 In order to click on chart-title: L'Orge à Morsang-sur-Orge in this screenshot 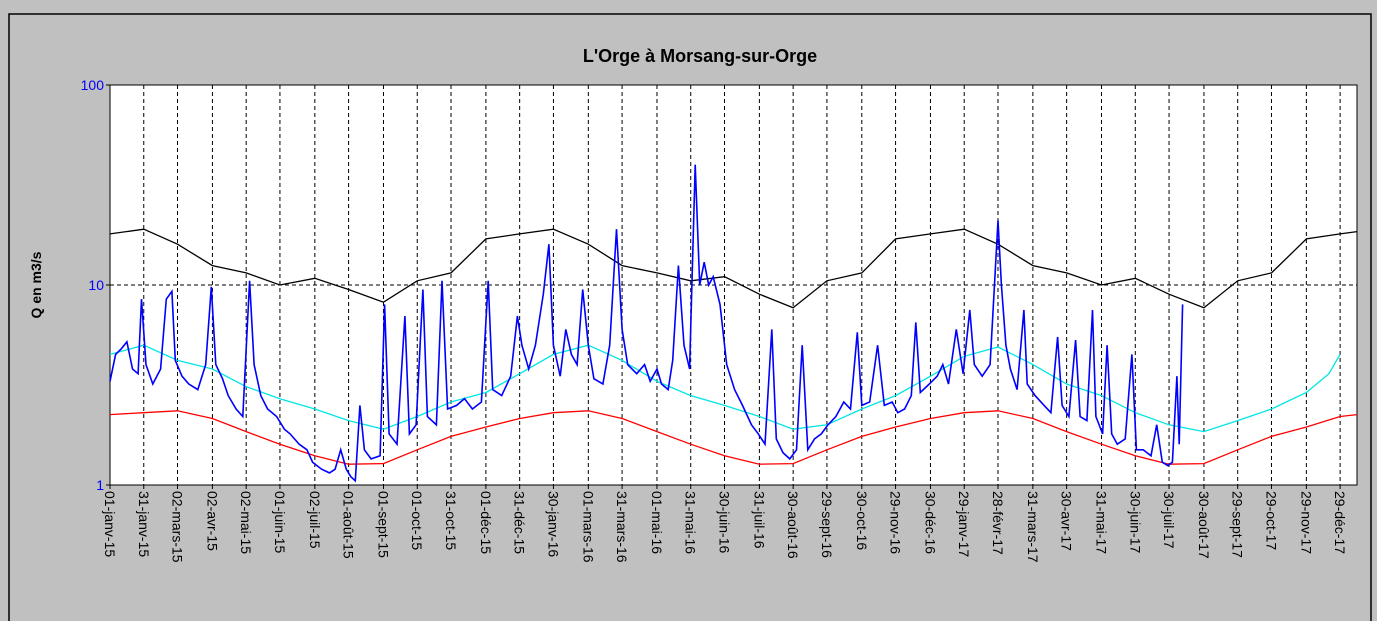, I will do `click(700, 56)`.